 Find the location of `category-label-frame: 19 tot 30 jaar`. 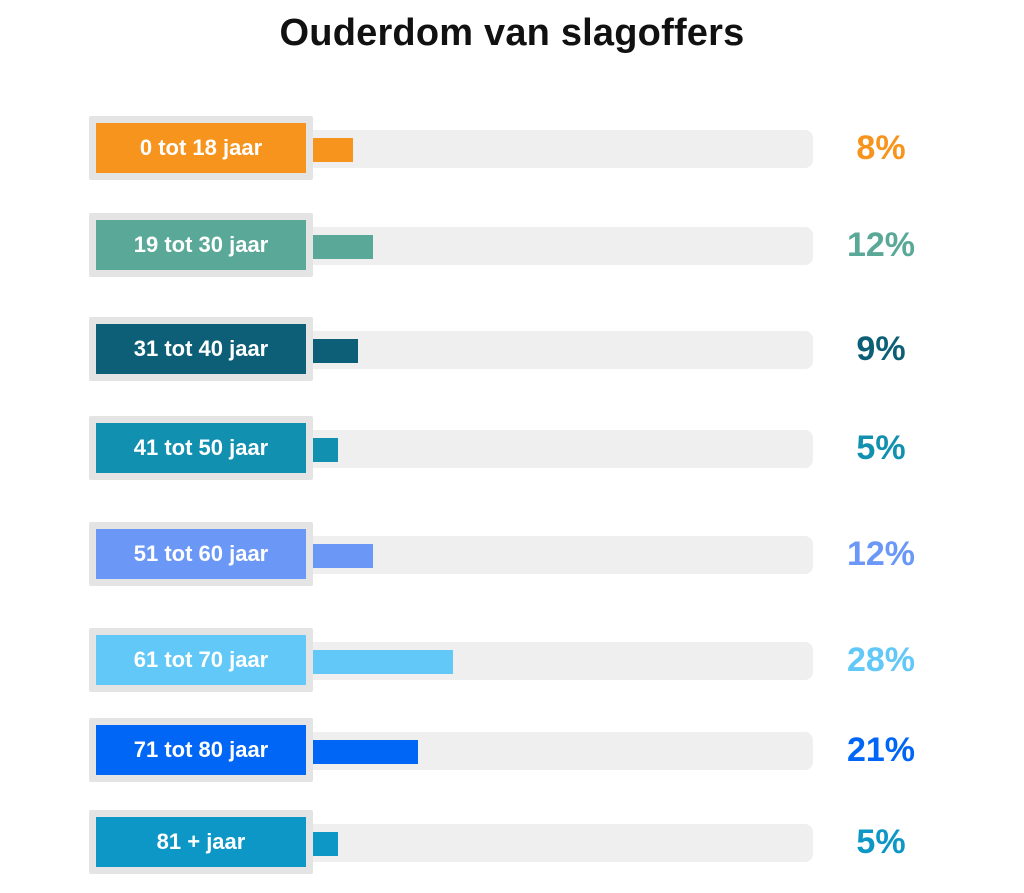

category-label-frame: 19 tot 30 jaar is located at coordinates (201, 245).